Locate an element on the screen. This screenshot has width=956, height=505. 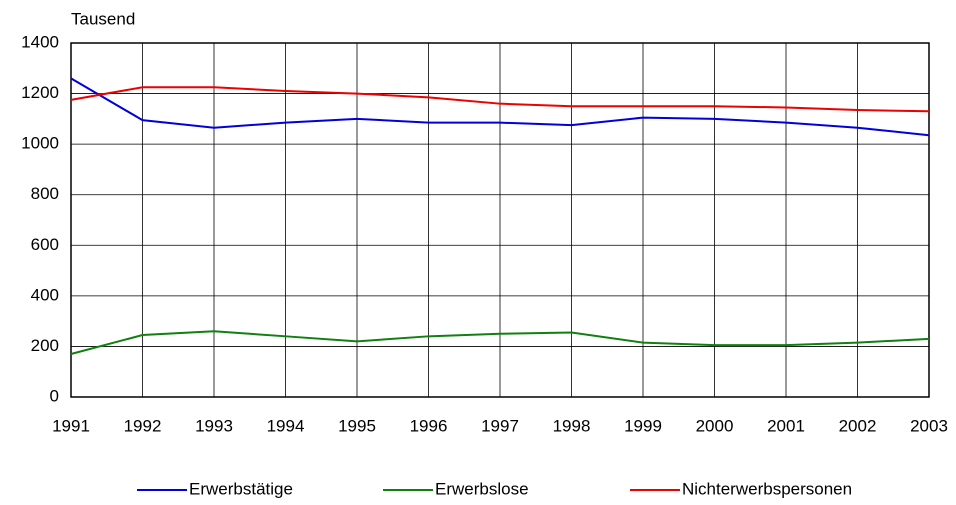
y-tick-label: 200 is located at coordinates (45, 345).